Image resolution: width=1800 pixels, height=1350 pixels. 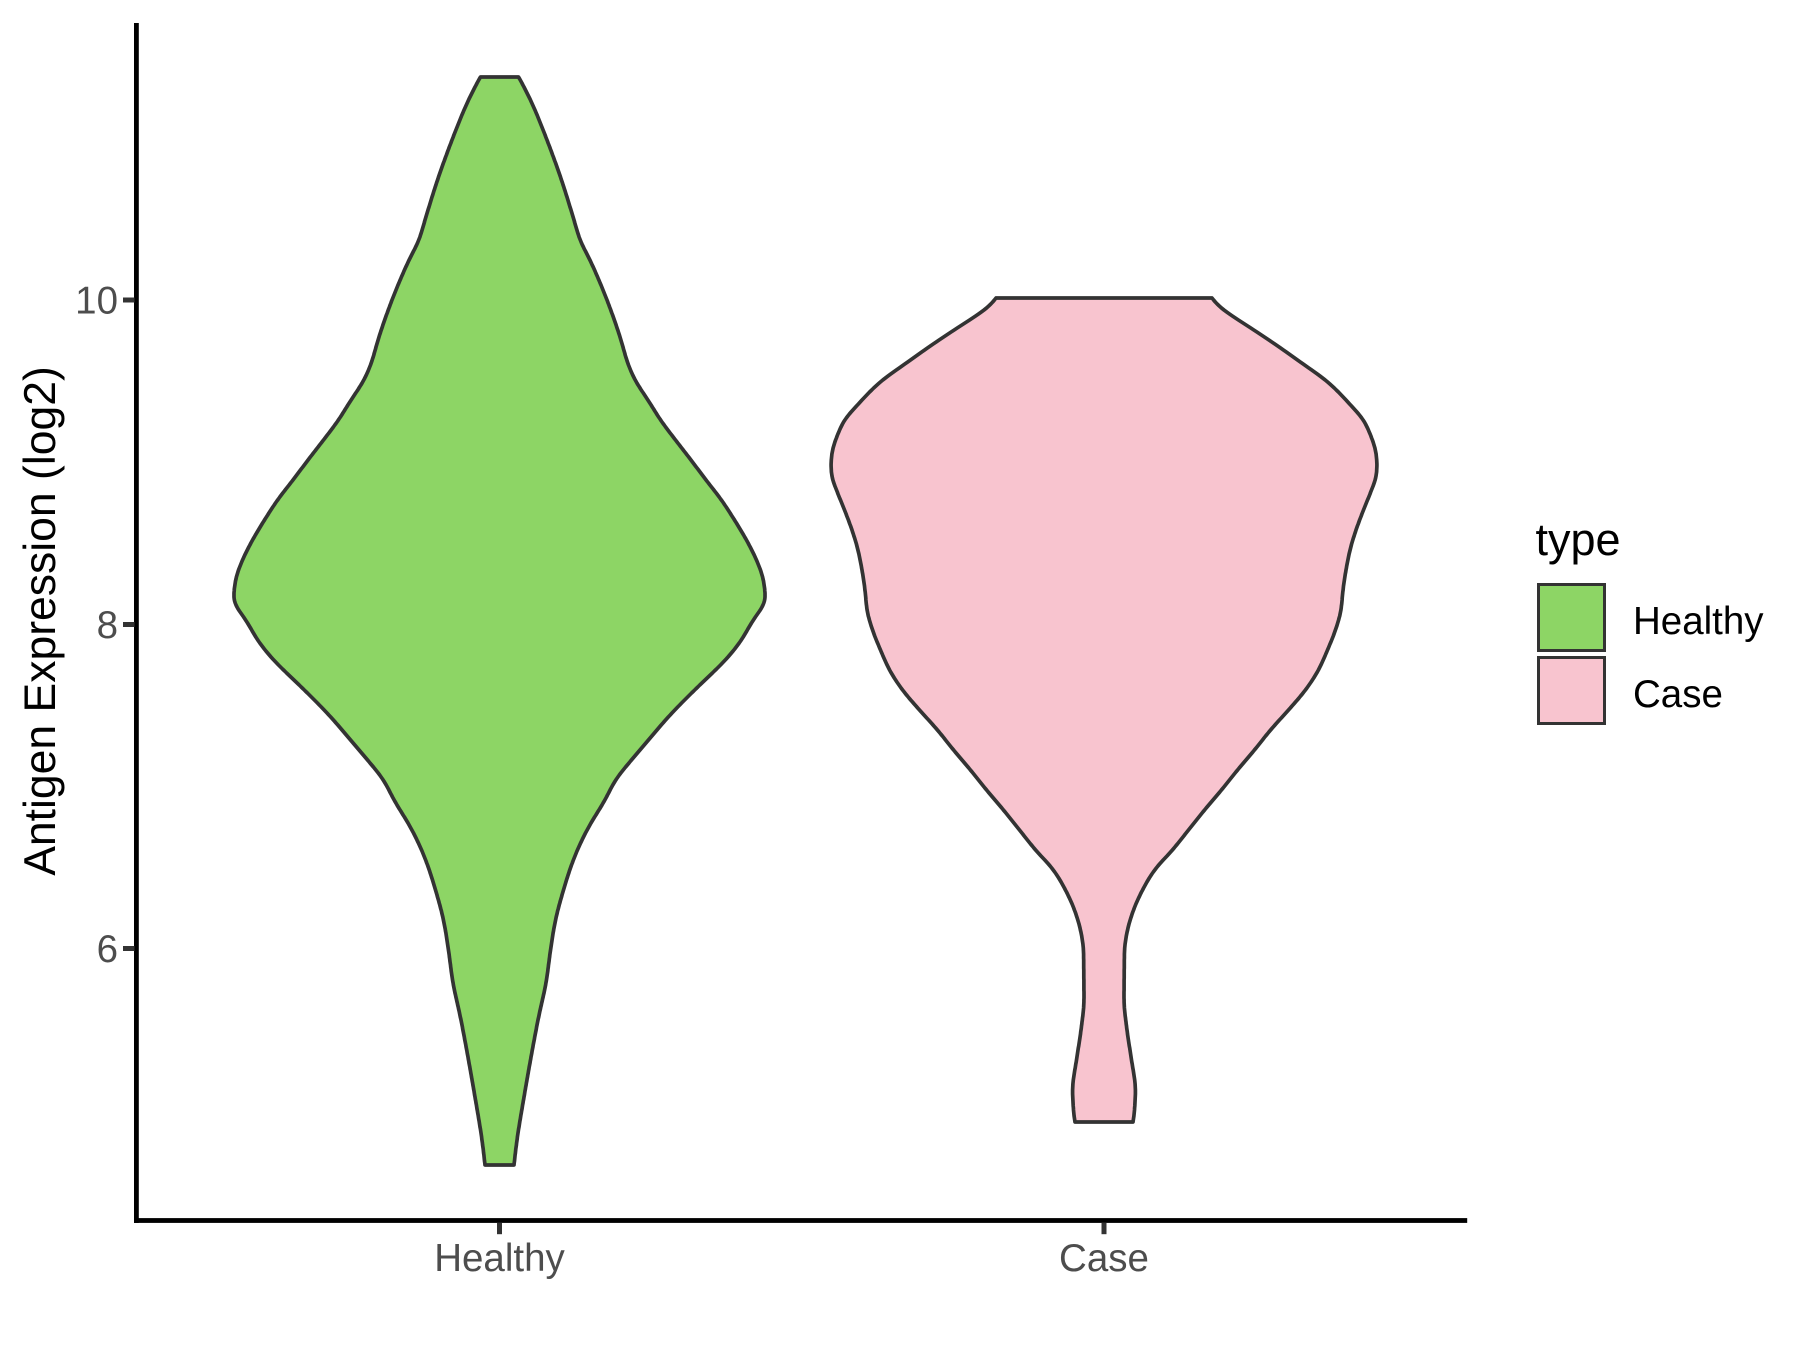 What do you see at coordinates (40, 621) in the screenshot?
I see `svg-text: Antigen Expression (log2)` at bounding box center [40, 621].